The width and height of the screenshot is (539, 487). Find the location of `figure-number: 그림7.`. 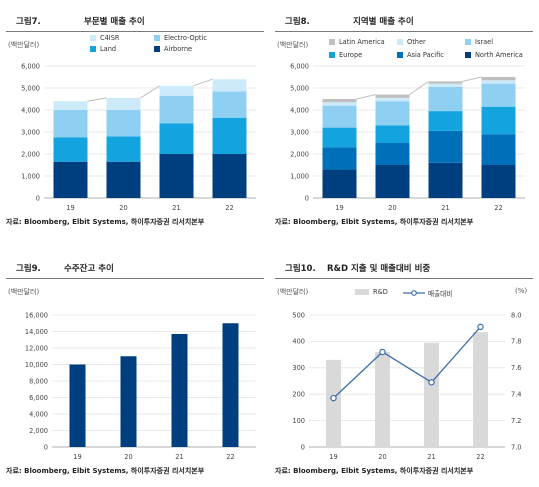

figure-number: 그림7. is located at coordinates (28, 22).